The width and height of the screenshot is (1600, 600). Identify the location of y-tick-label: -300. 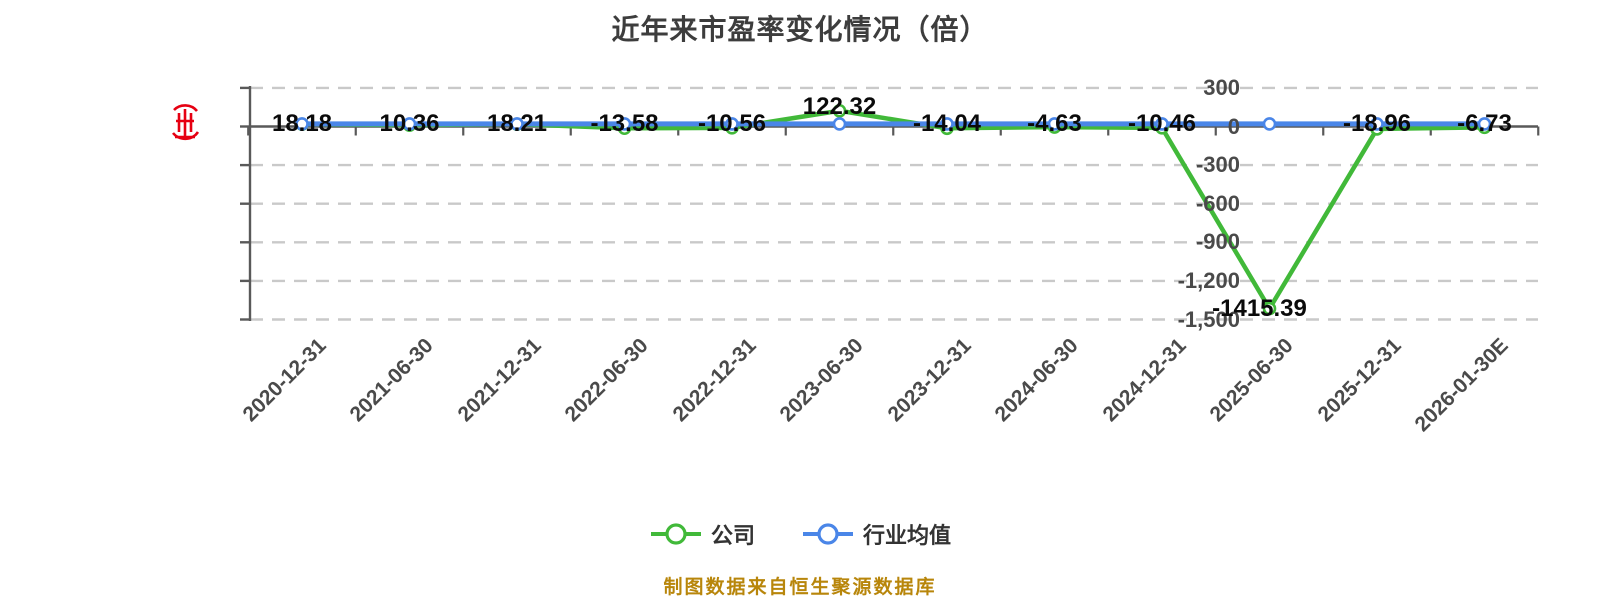
(1217, 165).